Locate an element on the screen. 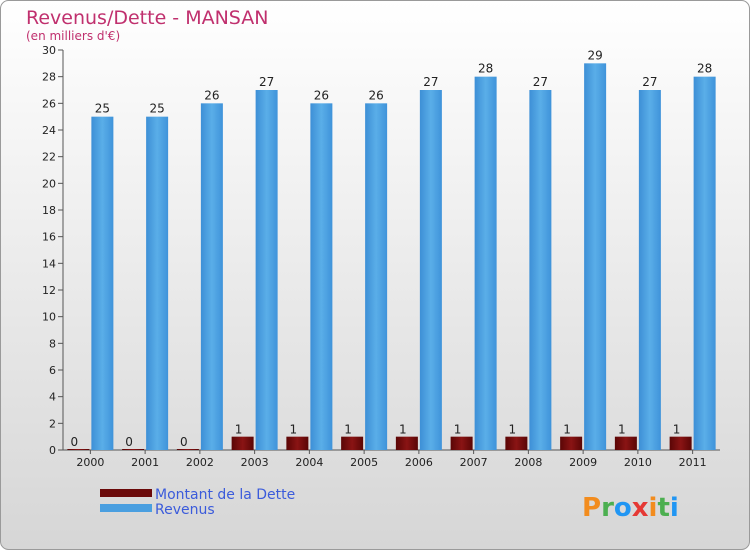 The width and height of the screenshot is (750, 550). proxiti-logo: Proxiti is located at coordinates (630, 508).